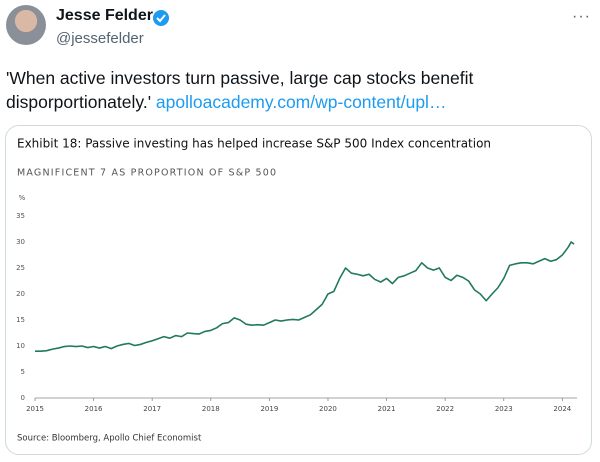 The width and height of the screenshot is (600, 462). Describe the element at coordinates (20, 294) in the screenshot. I see `y-tick-label: 20` at that location.